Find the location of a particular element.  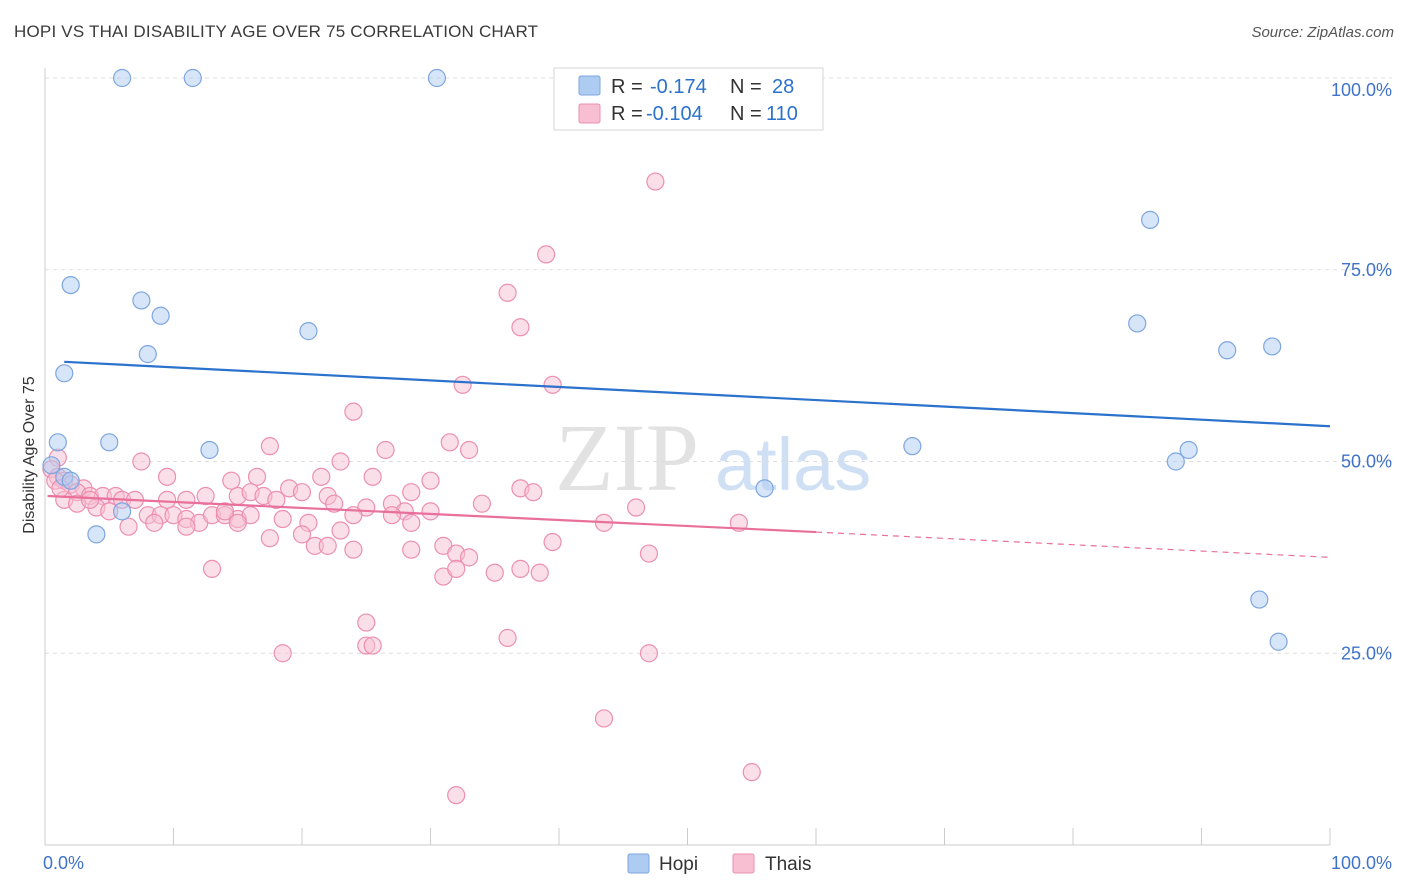

x-tick-label: 0.0% is located at coordinates (63, 863).